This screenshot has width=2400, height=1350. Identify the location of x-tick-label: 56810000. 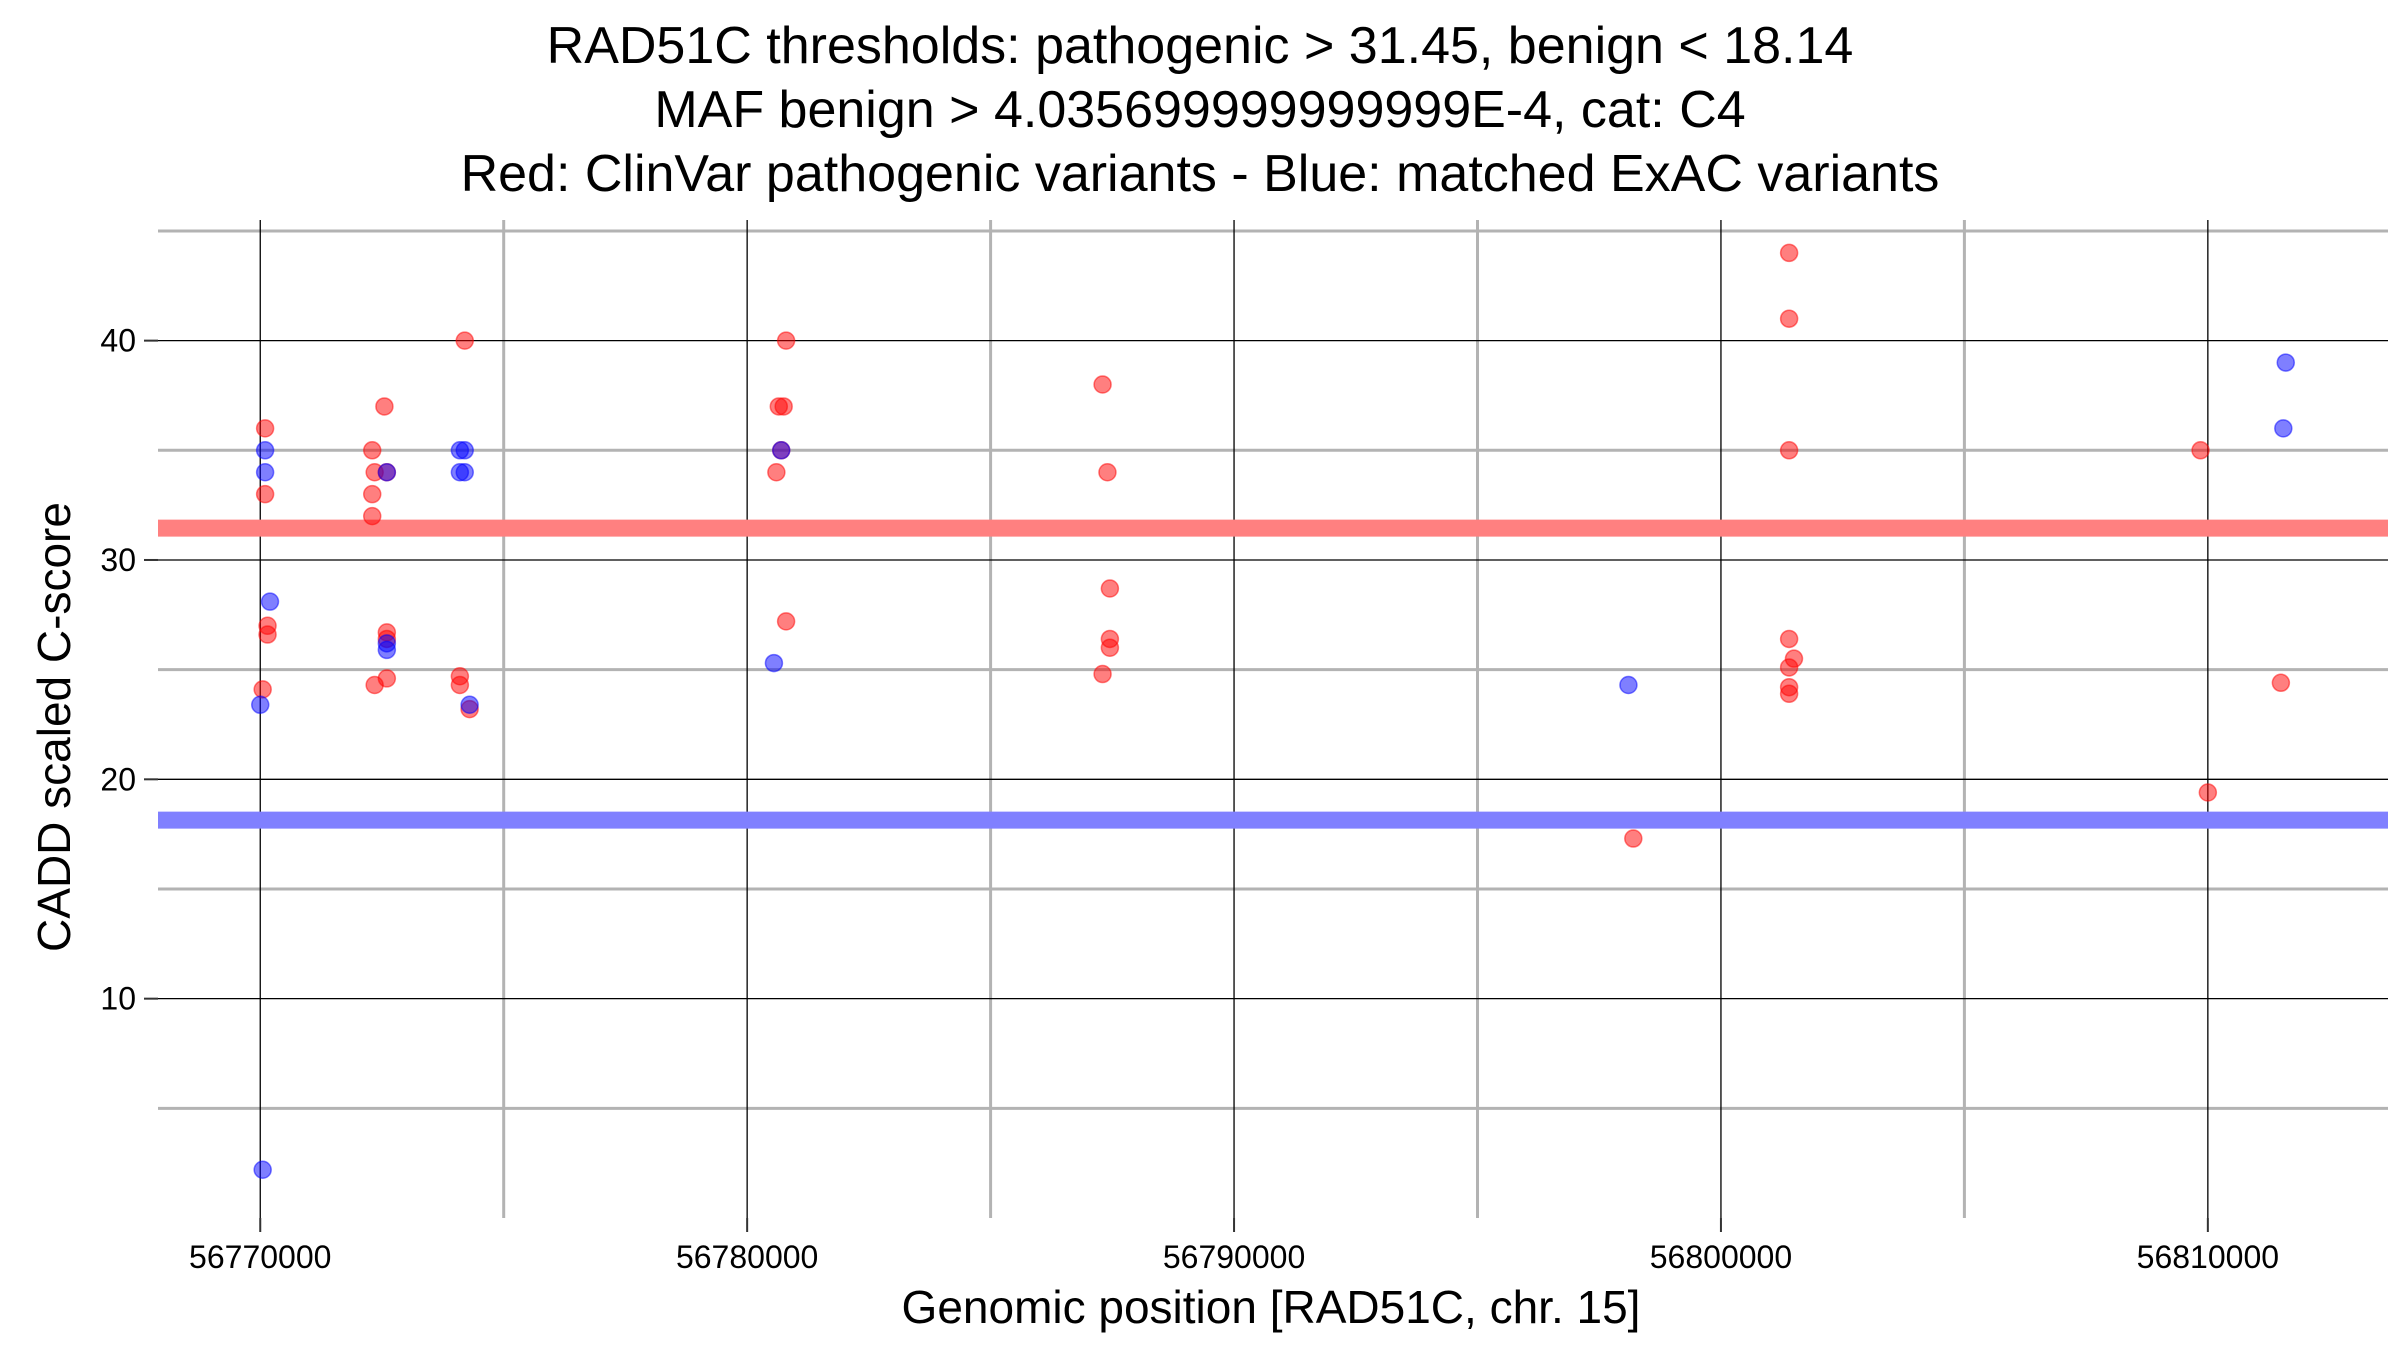
(2208, 1257).